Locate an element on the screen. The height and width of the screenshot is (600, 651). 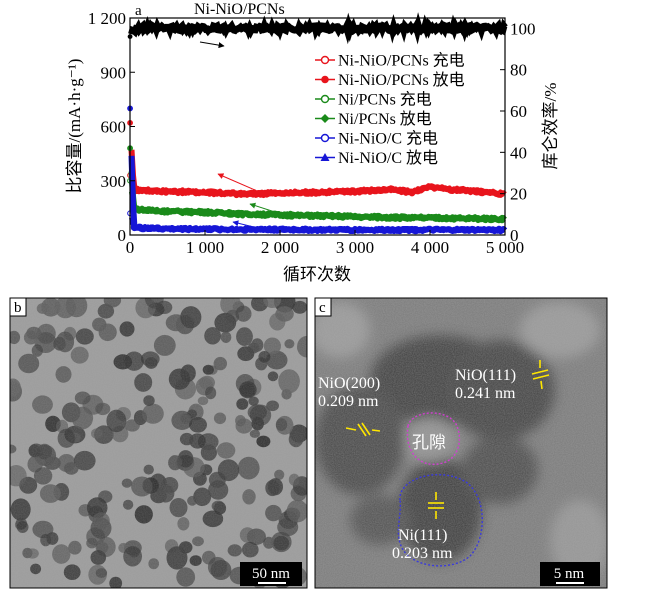
lattice-marker-ni111 is located at coordinates (436, 505).